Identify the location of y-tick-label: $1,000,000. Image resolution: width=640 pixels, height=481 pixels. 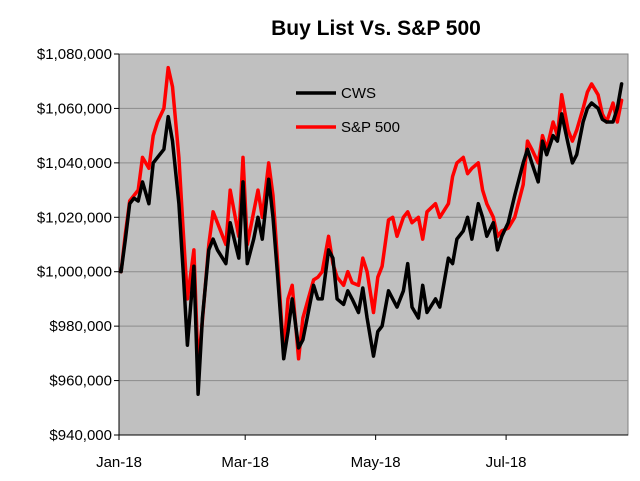
(74, 272).